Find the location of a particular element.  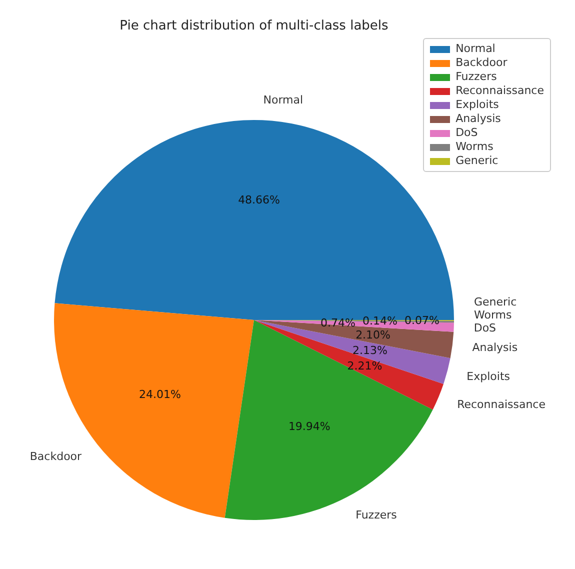

legend-label: Fuzzers is located at coordinates (476, 77).